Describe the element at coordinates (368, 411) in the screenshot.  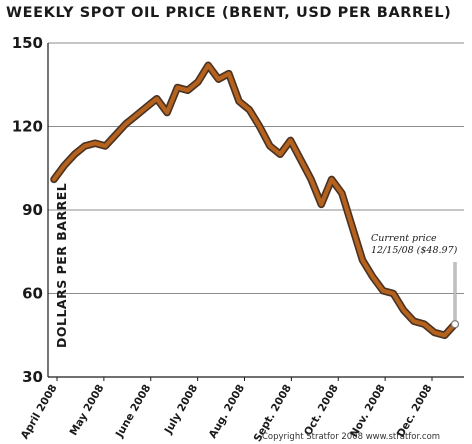
I see `x-tick-label: Nov. 2008` at that location.